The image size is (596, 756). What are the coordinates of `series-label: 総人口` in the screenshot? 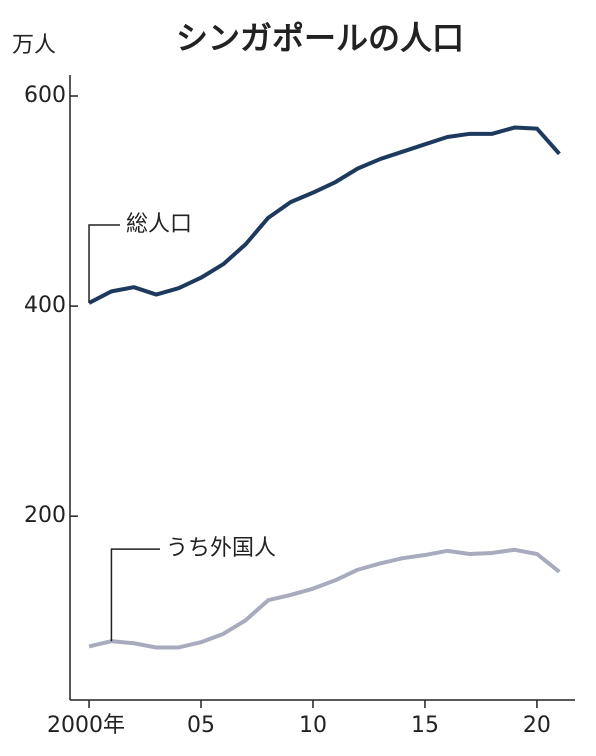 It's located at (159, 224).